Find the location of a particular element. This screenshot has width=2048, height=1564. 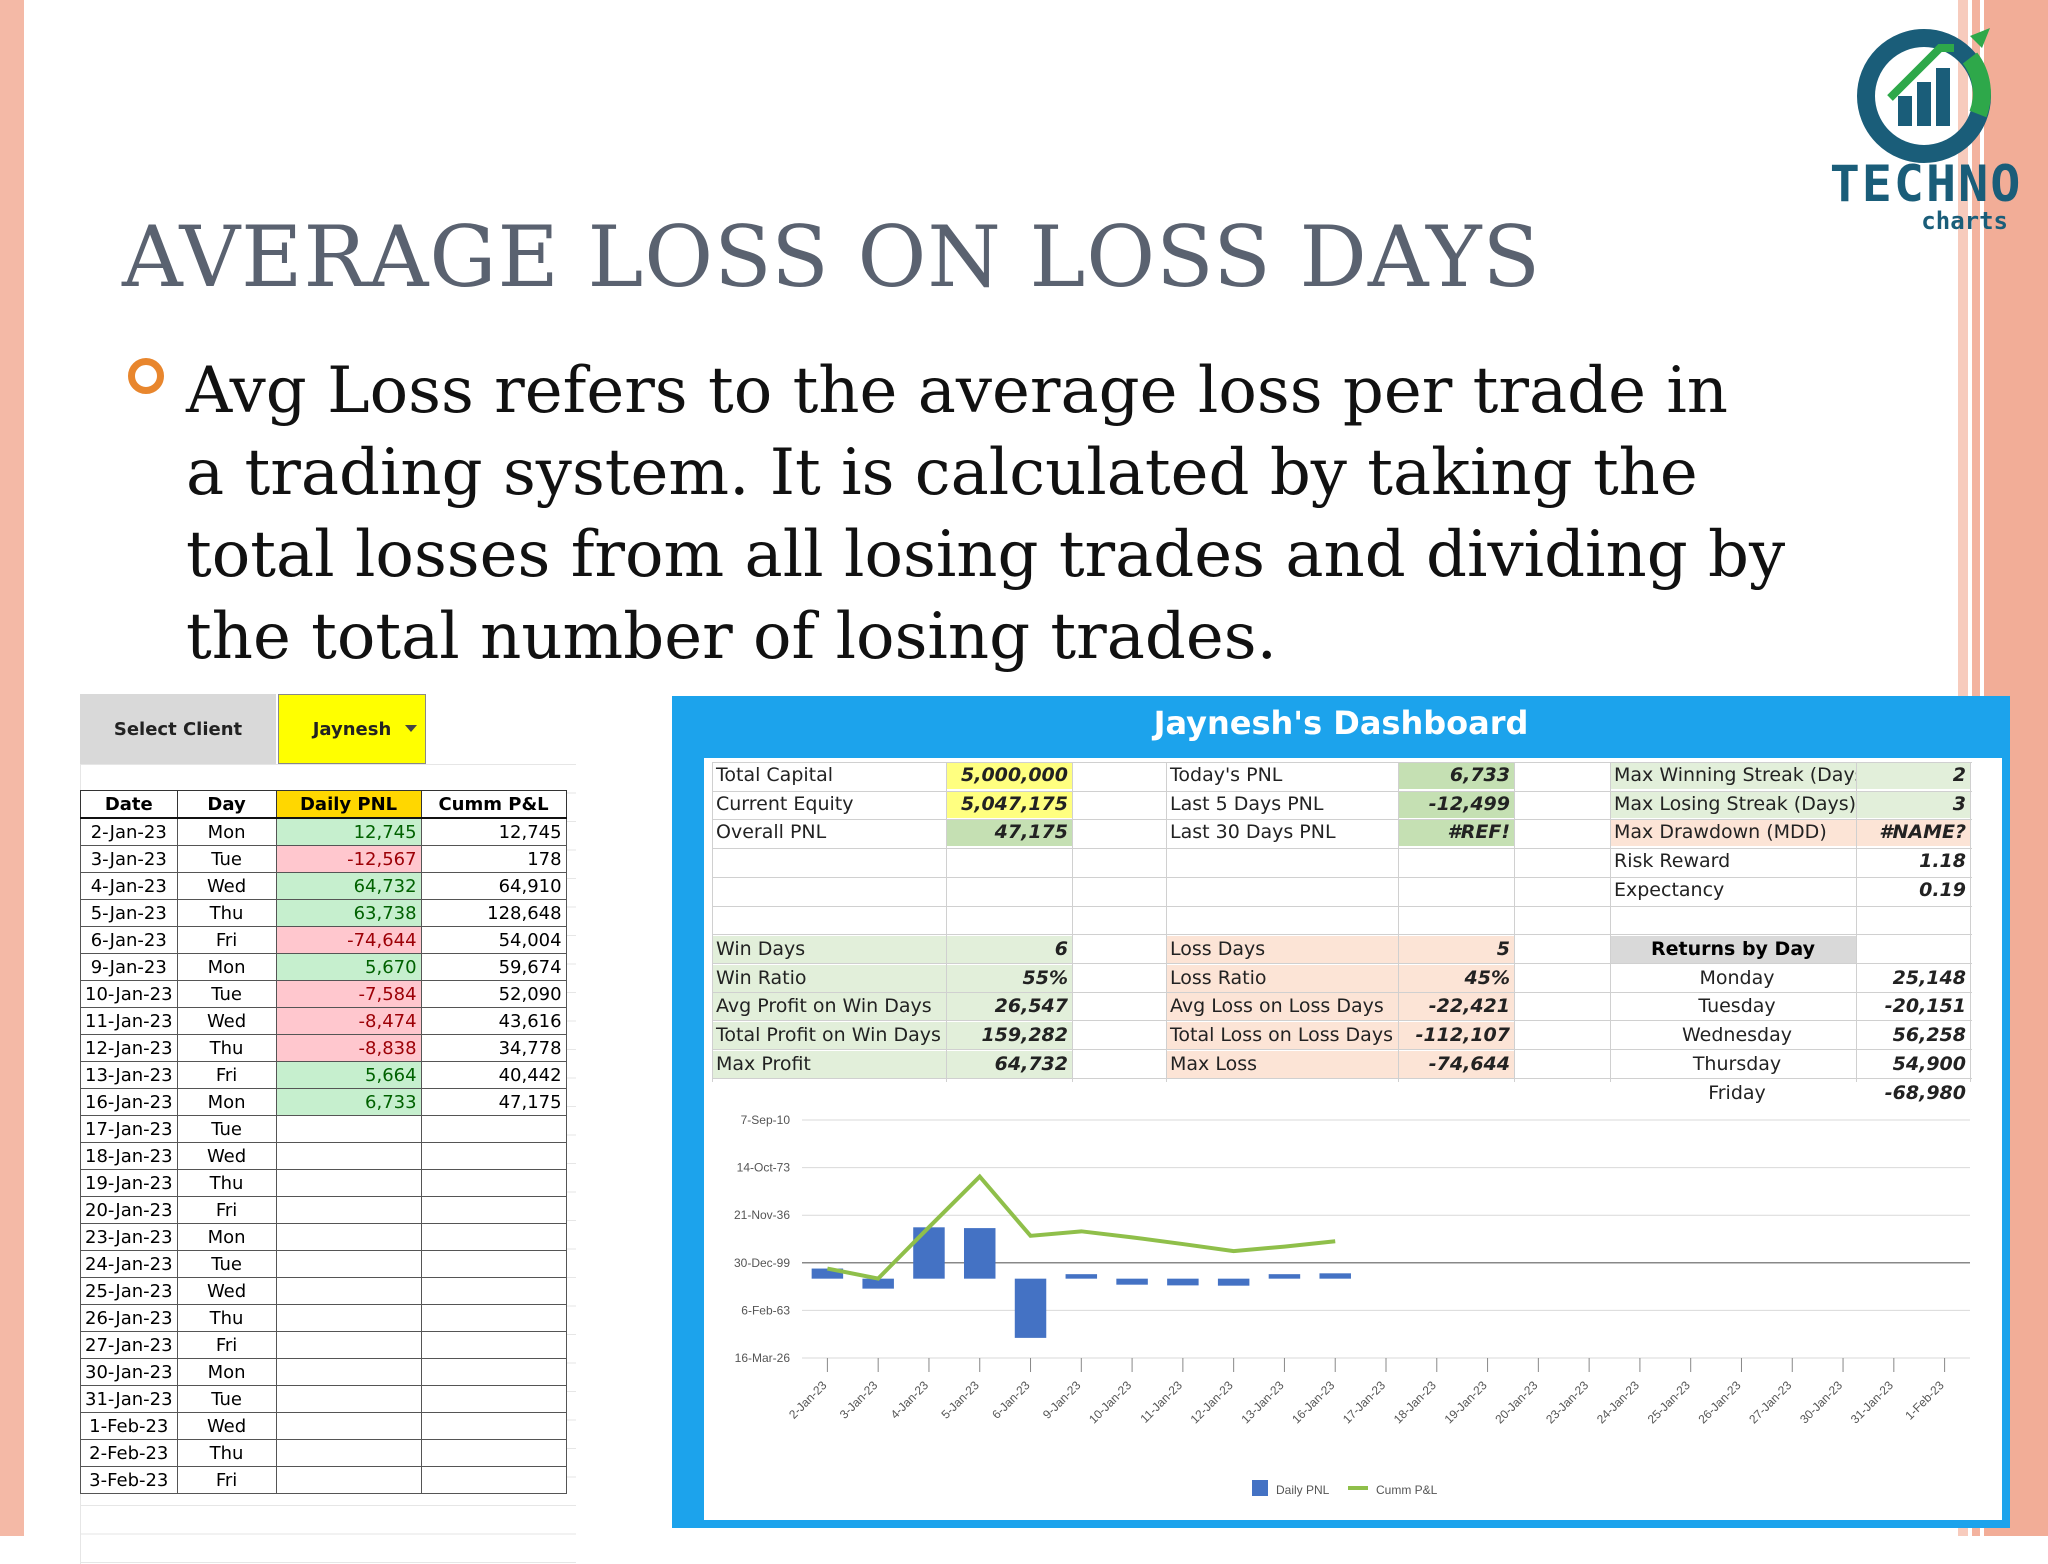

cumm-pnl-cell: 128,648 is located at coordinates (493, 913).